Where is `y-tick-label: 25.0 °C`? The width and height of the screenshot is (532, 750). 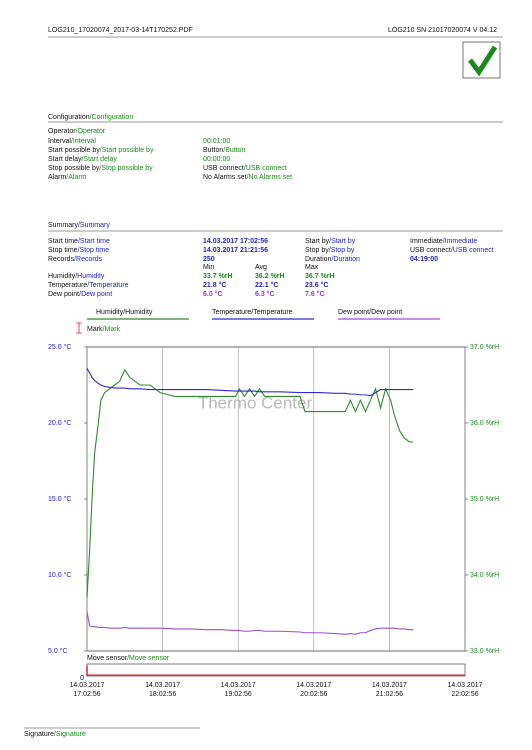
y-tick-label: 25.0 °C is located at coordinates (59, 347).